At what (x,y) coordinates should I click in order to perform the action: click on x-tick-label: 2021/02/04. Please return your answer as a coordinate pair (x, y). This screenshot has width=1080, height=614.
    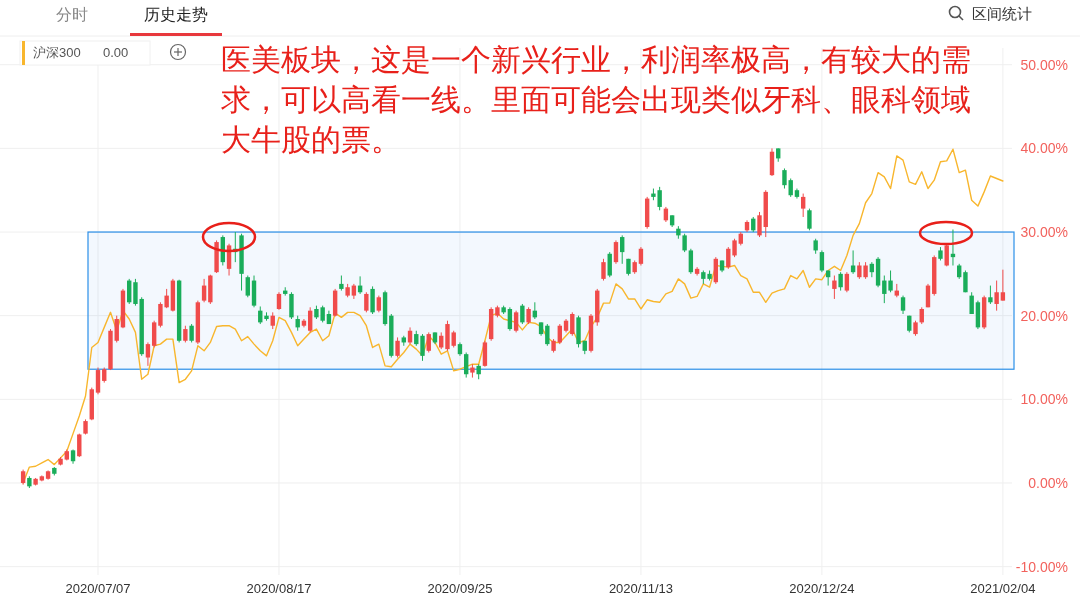
    Looking at the image, I should click on (1003, 588).